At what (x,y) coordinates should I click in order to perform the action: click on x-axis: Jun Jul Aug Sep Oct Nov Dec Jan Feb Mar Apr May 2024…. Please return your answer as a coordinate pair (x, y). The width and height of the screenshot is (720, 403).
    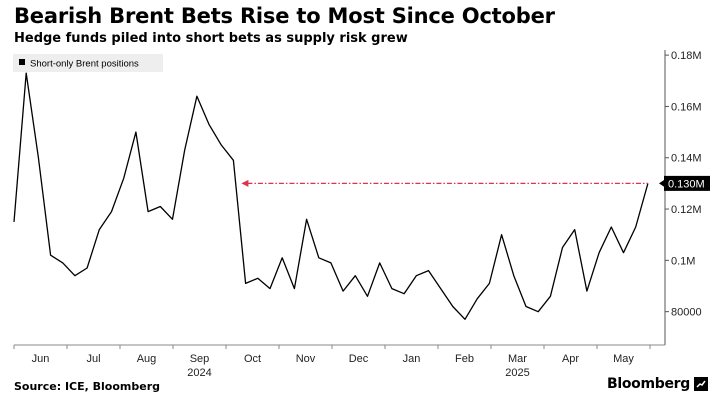
    Looking at the image, I should click on (339, 361).